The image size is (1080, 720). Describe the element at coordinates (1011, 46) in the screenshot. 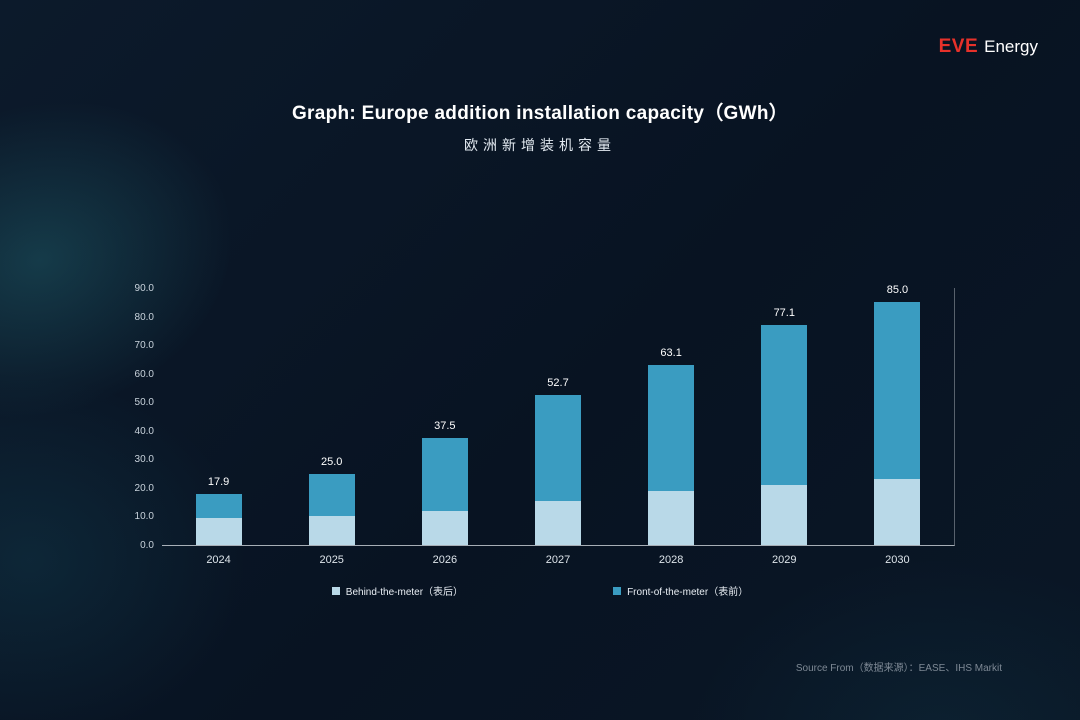

I see `logo-suffix-text: Energy` at that location.